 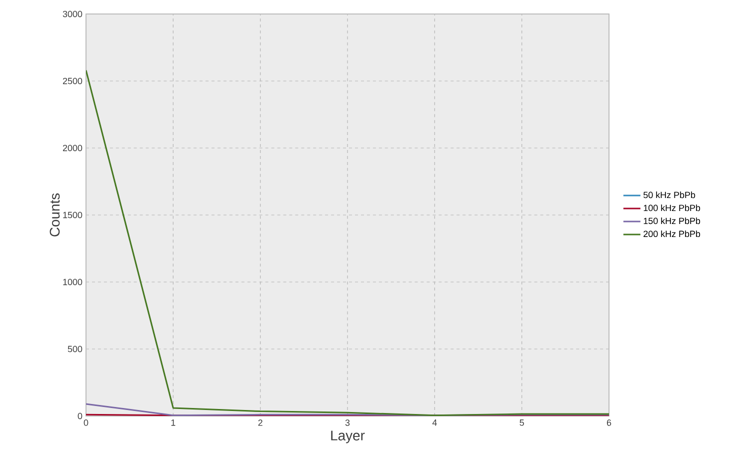 What do you see at coordinates (173, 423) in the screenshot?
I see `x-tick-label: 1` at bounding box center [173, 423].